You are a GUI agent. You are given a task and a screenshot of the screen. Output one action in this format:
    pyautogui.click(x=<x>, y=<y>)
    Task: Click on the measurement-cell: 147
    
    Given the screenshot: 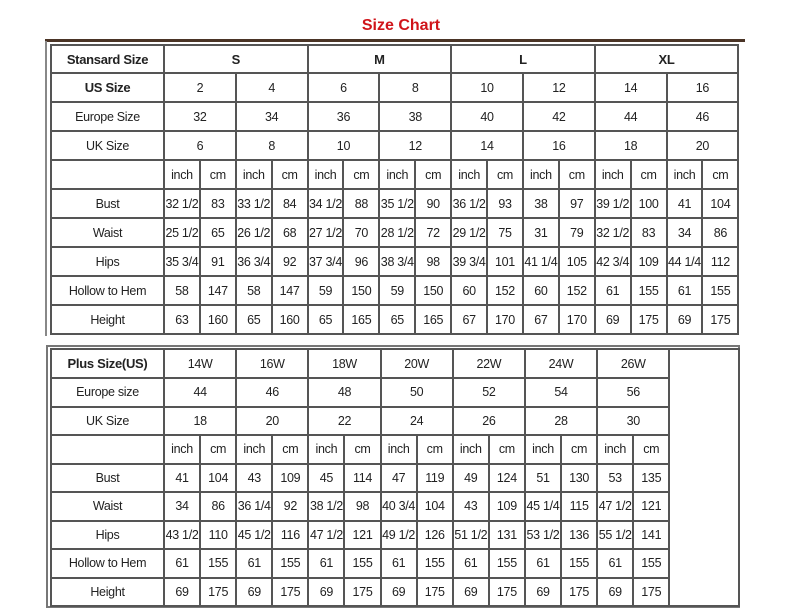 What is the action you would take?
    pyautogui.click(x=217, y=290)
    